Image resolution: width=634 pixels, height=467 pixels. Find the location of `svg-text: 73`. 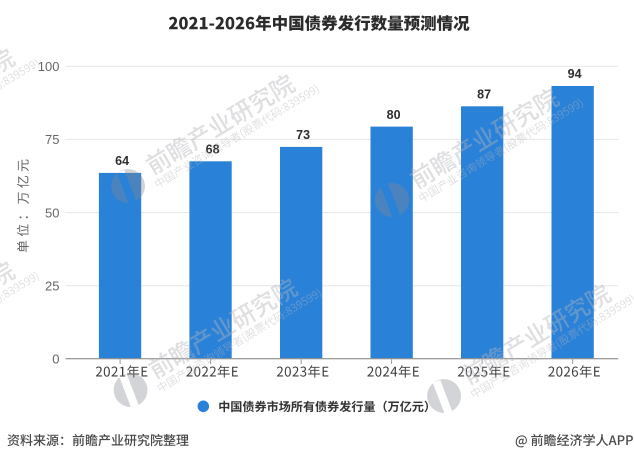

svg-text: 73 is located at coordinates (303, 135).